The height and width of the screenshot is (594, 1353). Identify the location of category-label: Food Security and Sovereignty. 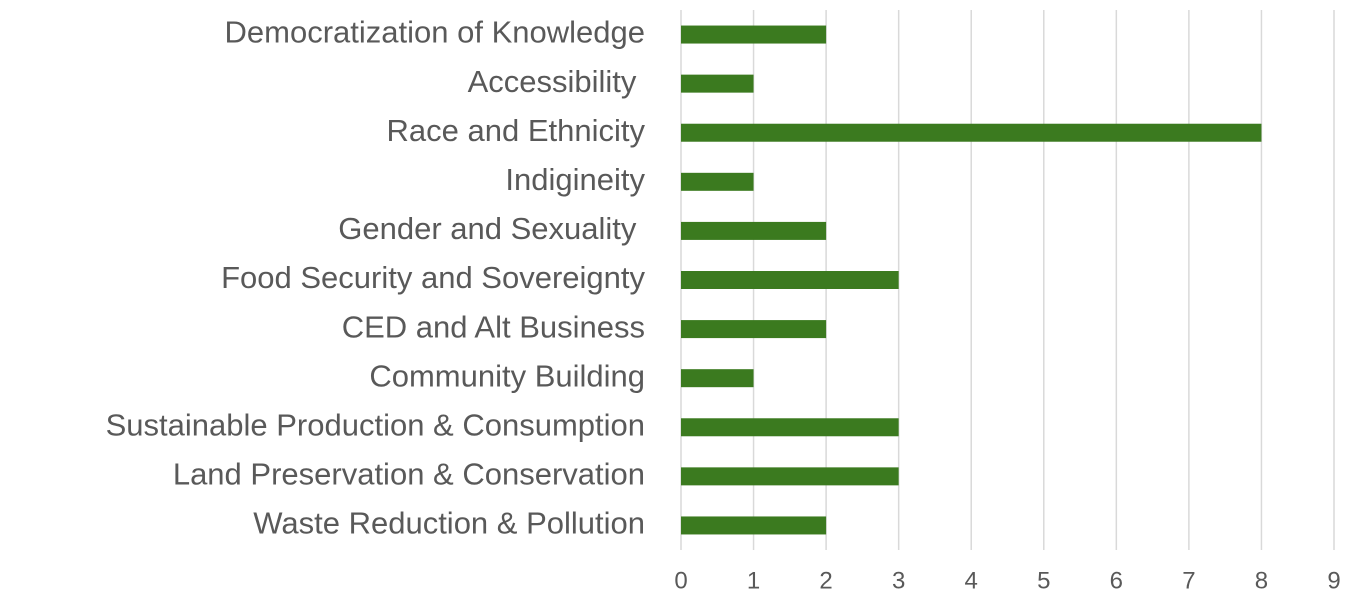
(433, 277).